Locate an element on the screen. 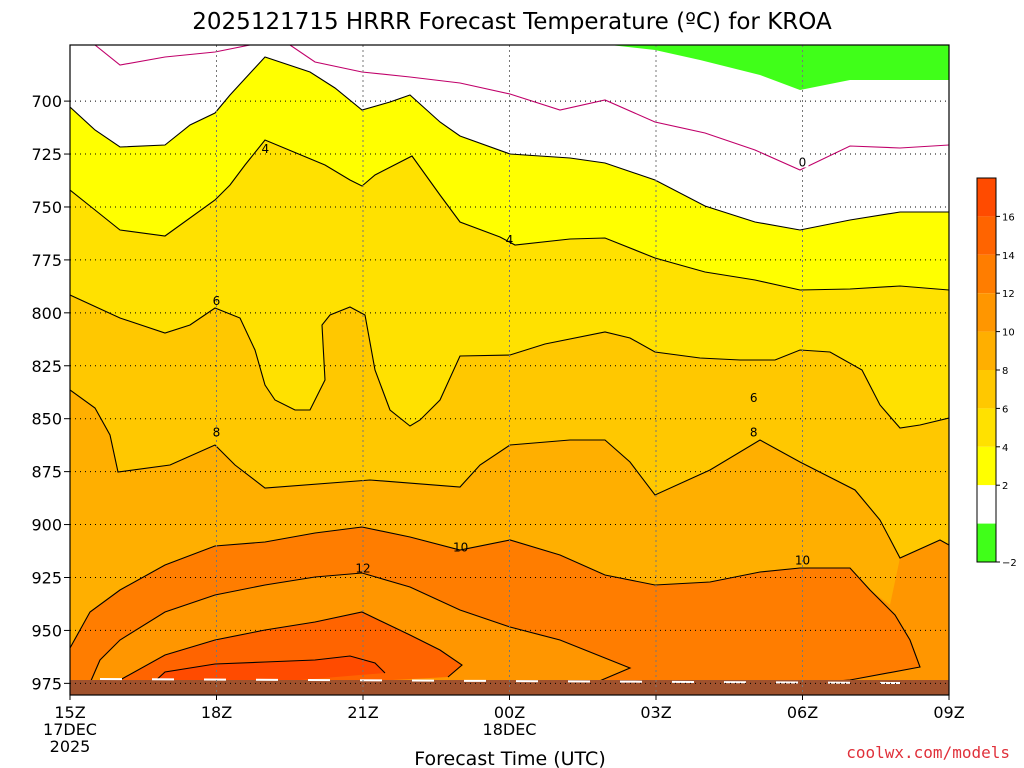 The image size is (1024, 768). terrain-surface is located at coordinates (509, 687).